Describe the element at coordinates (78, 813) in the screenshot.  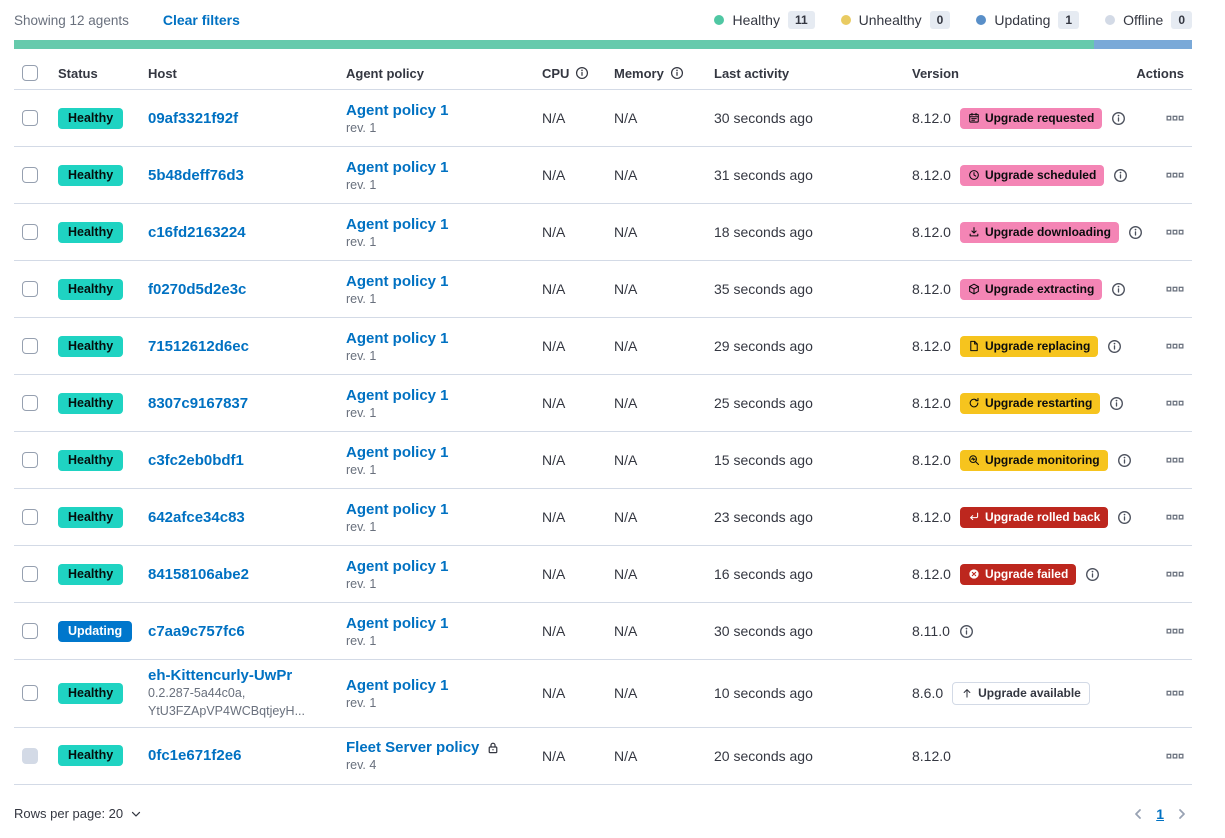
I see `rows-per-page-button: Rows per page: 20` at that location.